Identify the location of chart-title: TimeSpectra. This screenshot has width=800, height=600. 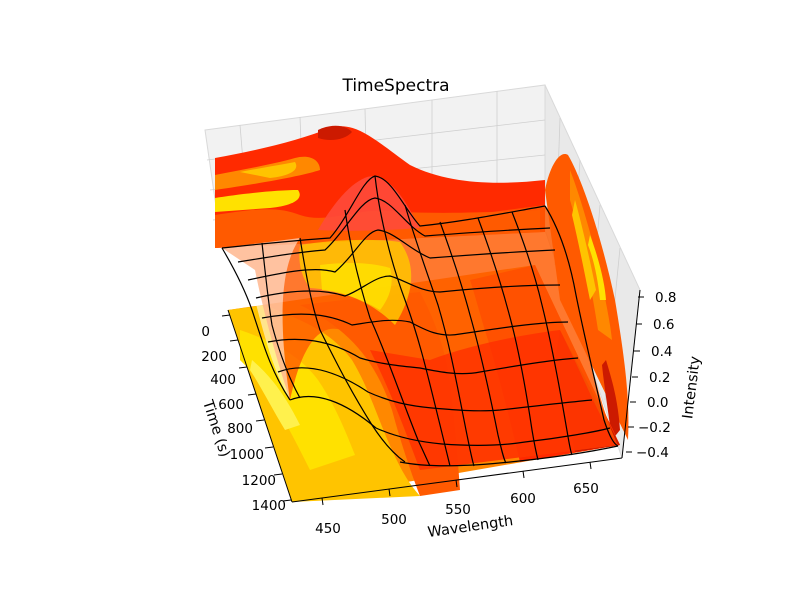
(395, 86).